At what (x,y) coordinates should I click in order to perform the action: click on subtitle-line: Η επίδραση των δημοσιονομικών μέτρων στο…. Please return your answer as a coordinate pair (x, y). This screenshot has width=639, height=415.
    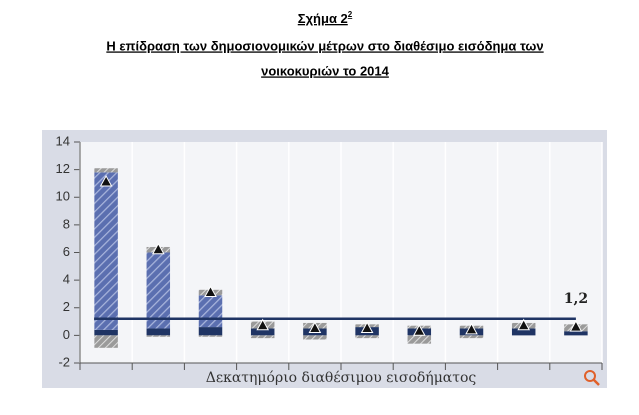
    Looking at the image, I should click on (324, 45).